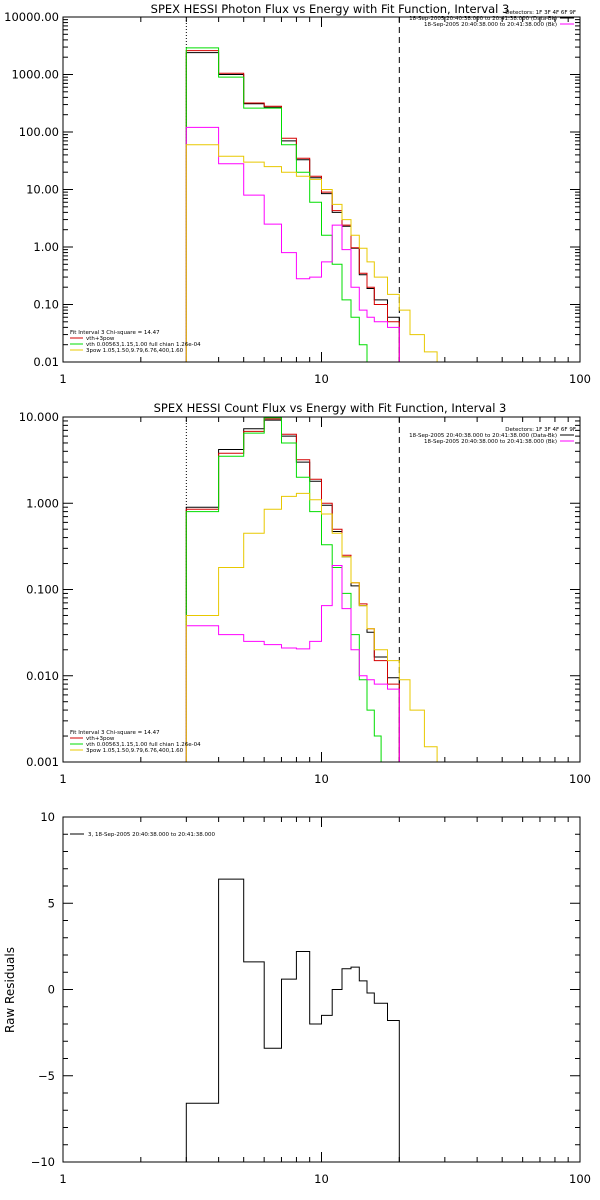  What do you see at coordinates (51, 990) in the screenshot?
I see `y-tick-label: 0` at bounding box center [51, 990].